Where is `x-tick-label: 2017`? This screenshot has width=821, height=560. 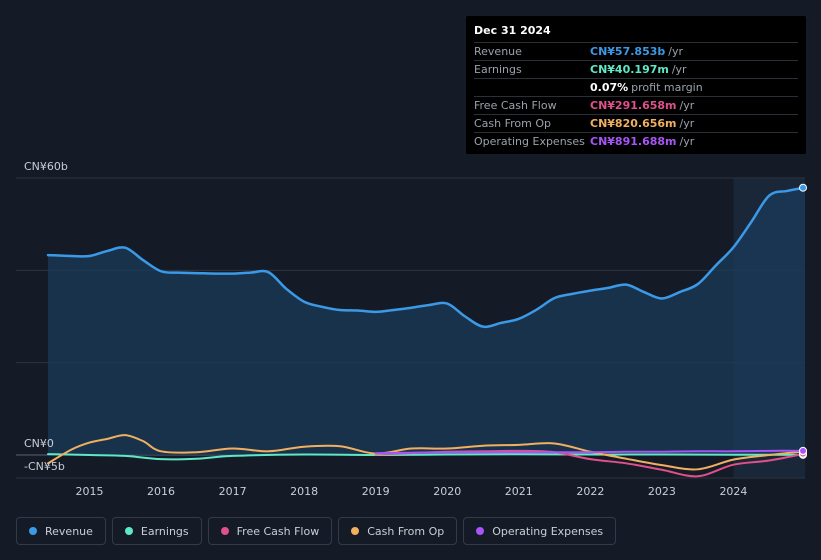 x-tick-label: 2017 is located at coordinates (233, 491).